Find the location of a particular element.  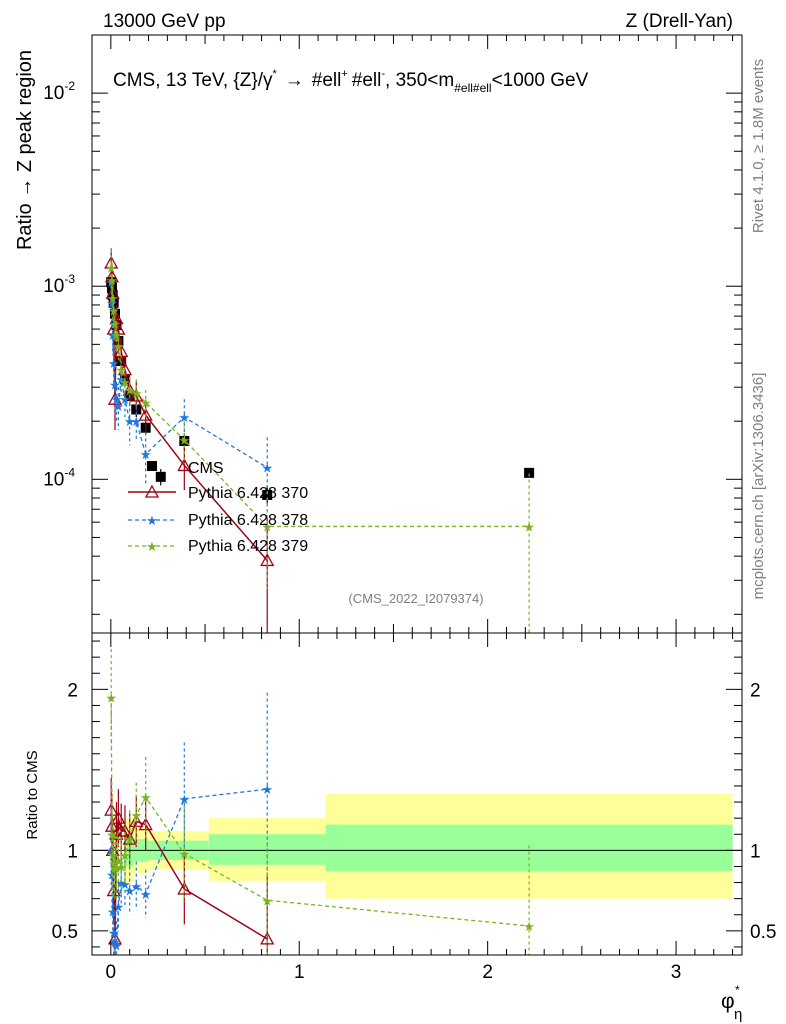

header-right: Z (Drell-Yan) is located at coordinates (679, 21).